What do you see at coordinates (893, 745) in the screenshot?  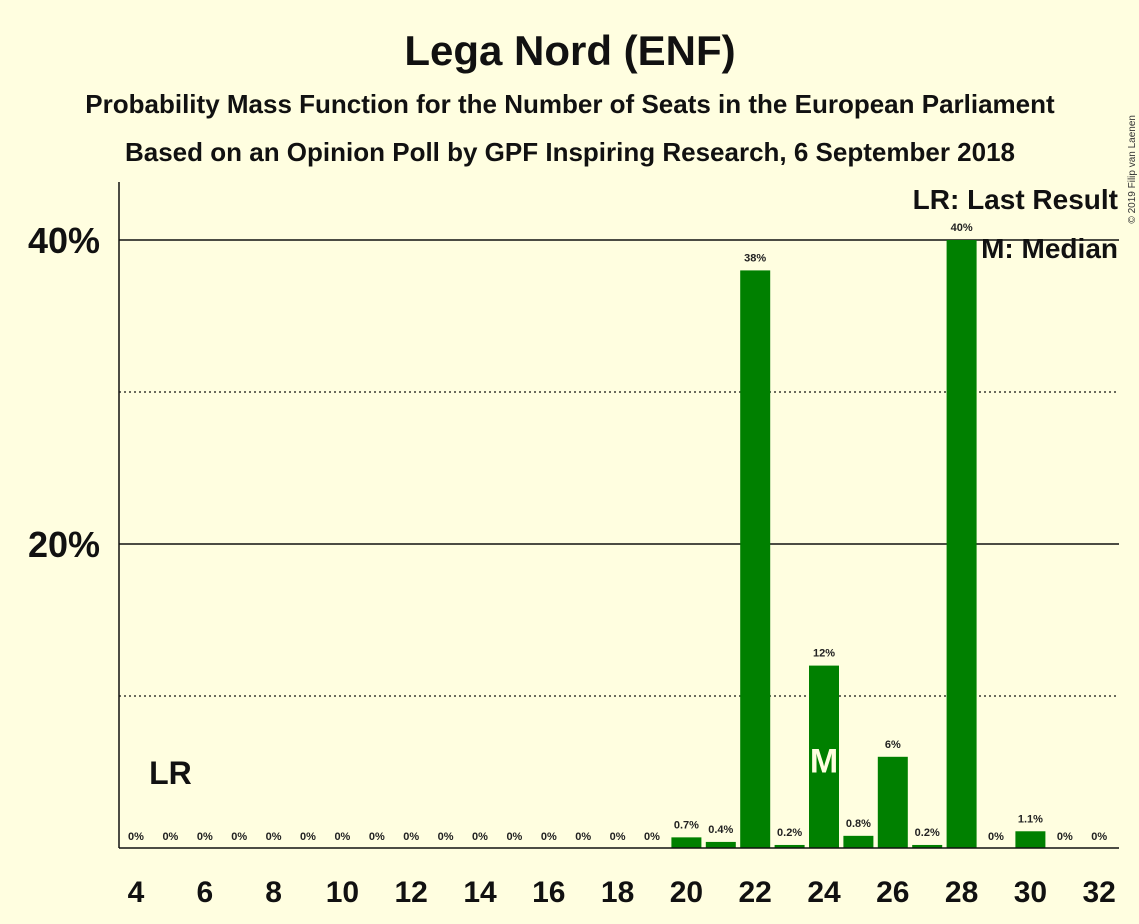 I see `data-label-seat-26: 6%` at bounding box center [893, 745].